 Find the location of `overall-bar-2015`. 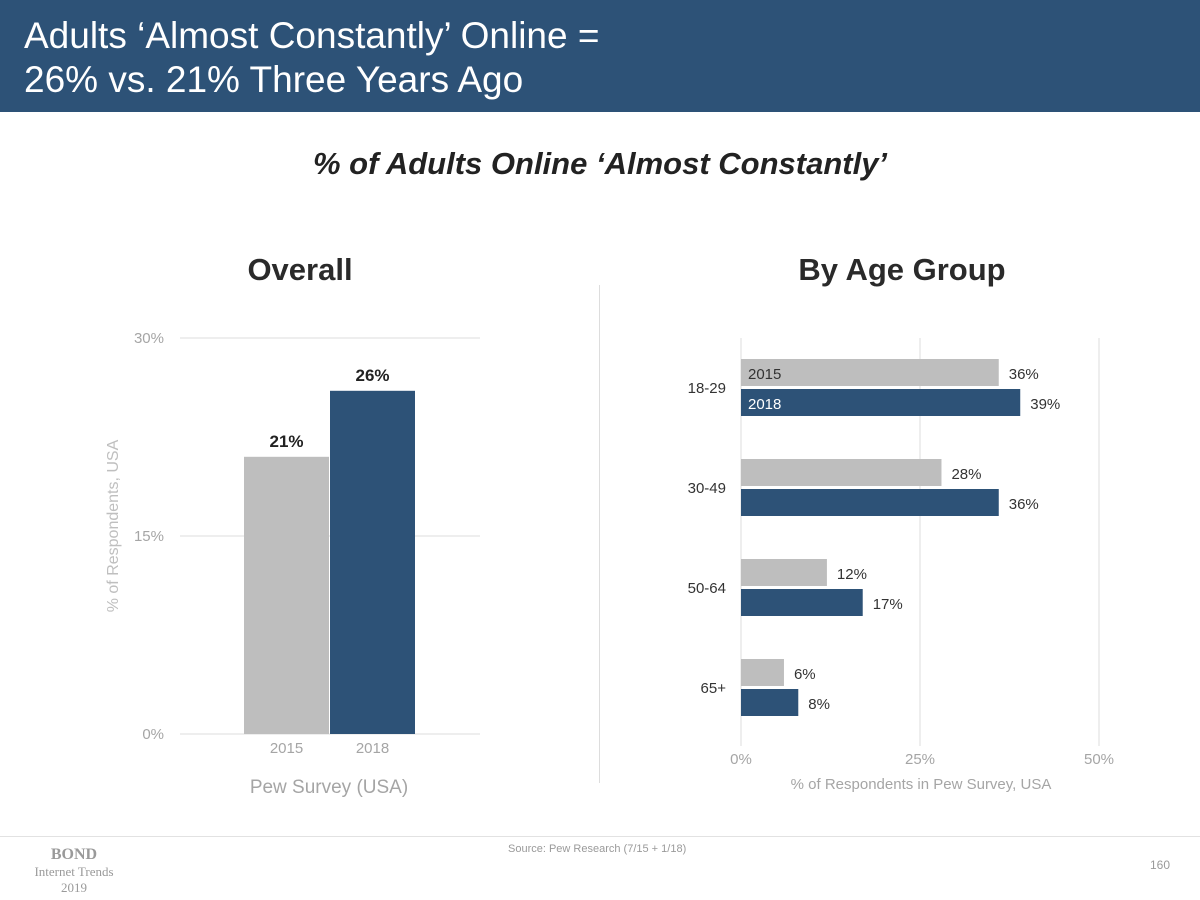

overall-bar-2015 is located at coordinates (286, 595).